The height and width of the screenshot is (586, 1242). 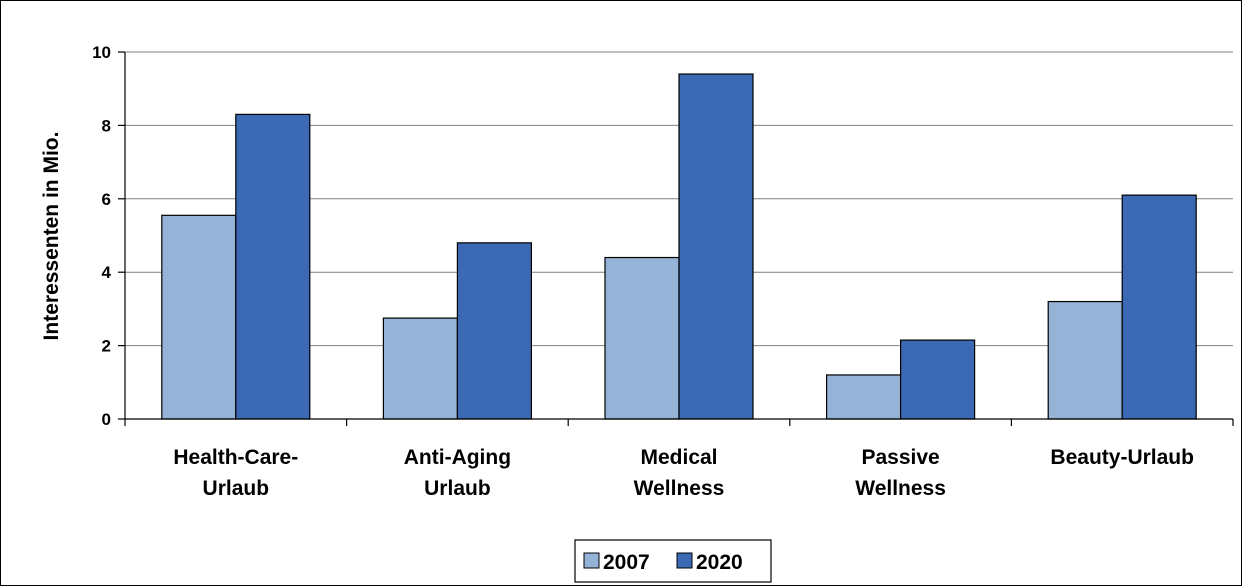 What do you see at coordinates (678, 457) in the screenshot?
I see `category-label-line: Medical` at bounding box center [678, 457].